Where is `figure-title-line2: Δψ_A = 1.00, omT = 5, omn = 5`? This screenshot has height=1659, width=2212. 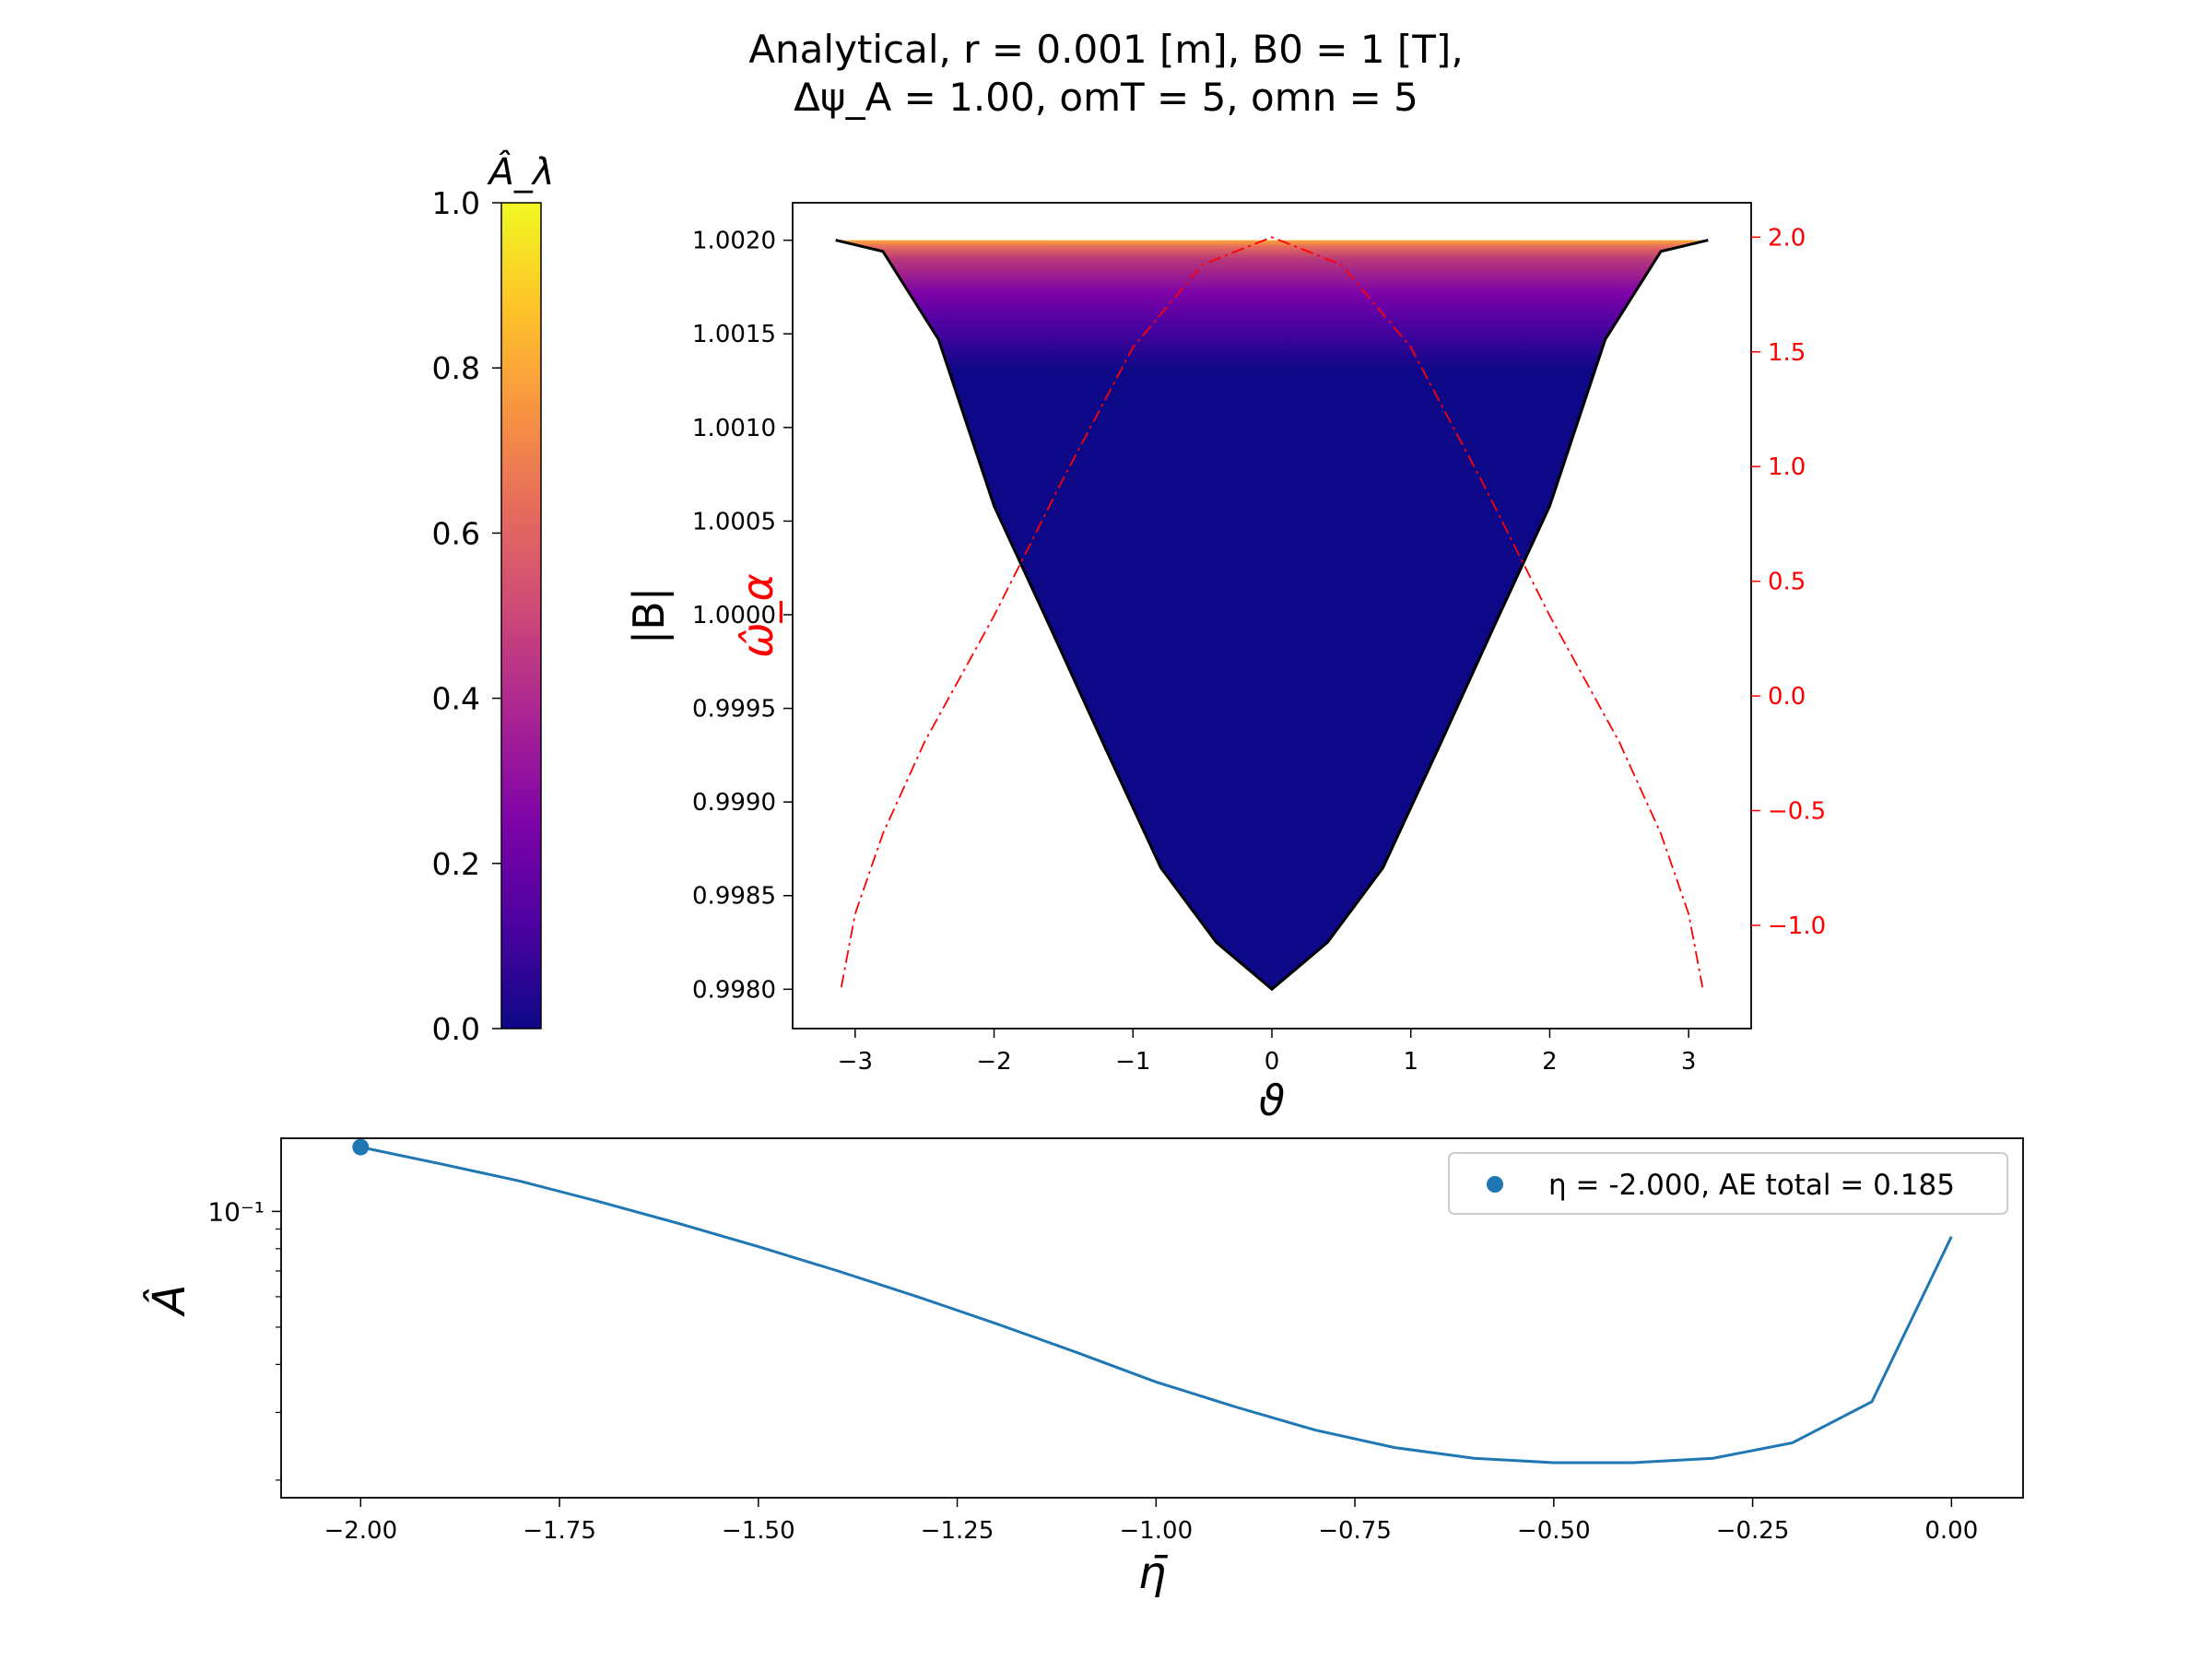
figure-title-line2: Δψ_A = 1.00, omT = 5, omn = 5 is located at coordinates (1106, 97).